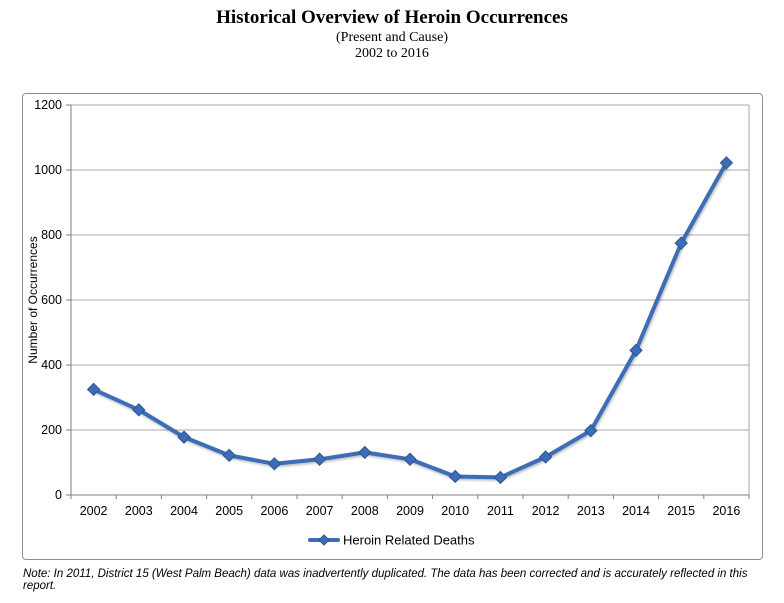 The height and width of the screenshot is (603, 784). I want to click on x-tick-label: 2004, so click(184, 511).